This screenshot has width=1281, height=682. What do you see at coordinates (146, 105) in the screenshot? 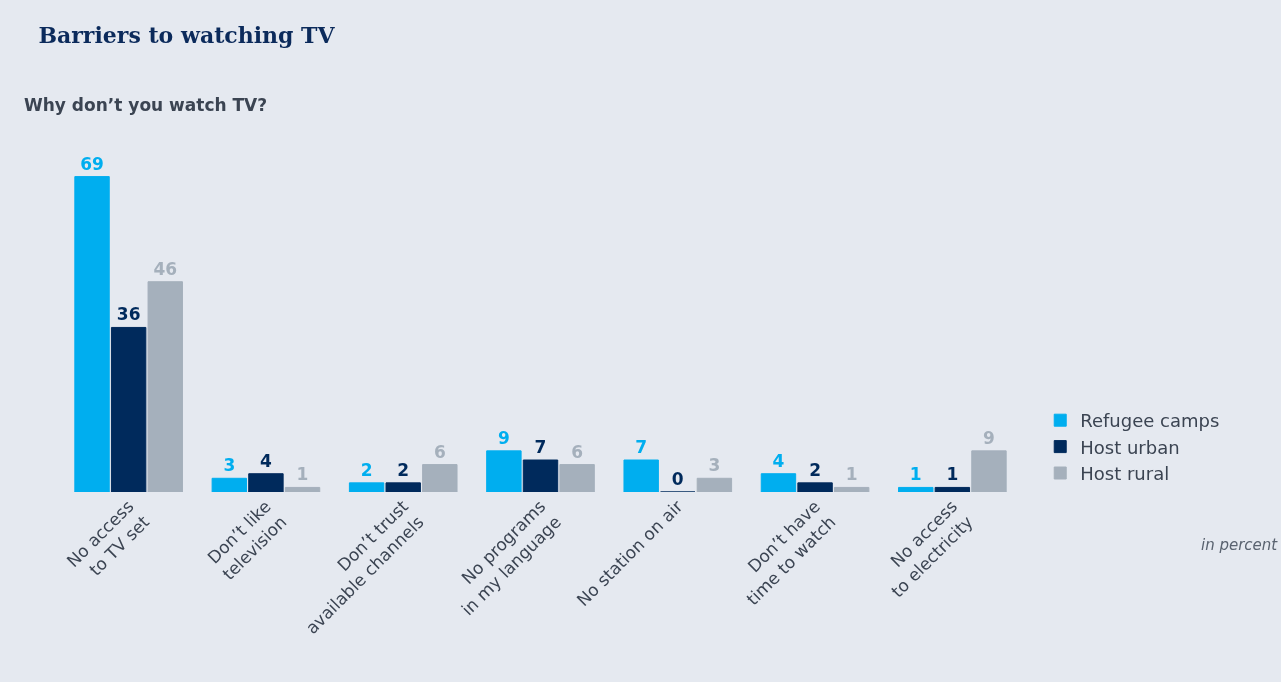
I see `chart-subtitle: Why don’t you watch TV?` at bounding box center [146, 105].